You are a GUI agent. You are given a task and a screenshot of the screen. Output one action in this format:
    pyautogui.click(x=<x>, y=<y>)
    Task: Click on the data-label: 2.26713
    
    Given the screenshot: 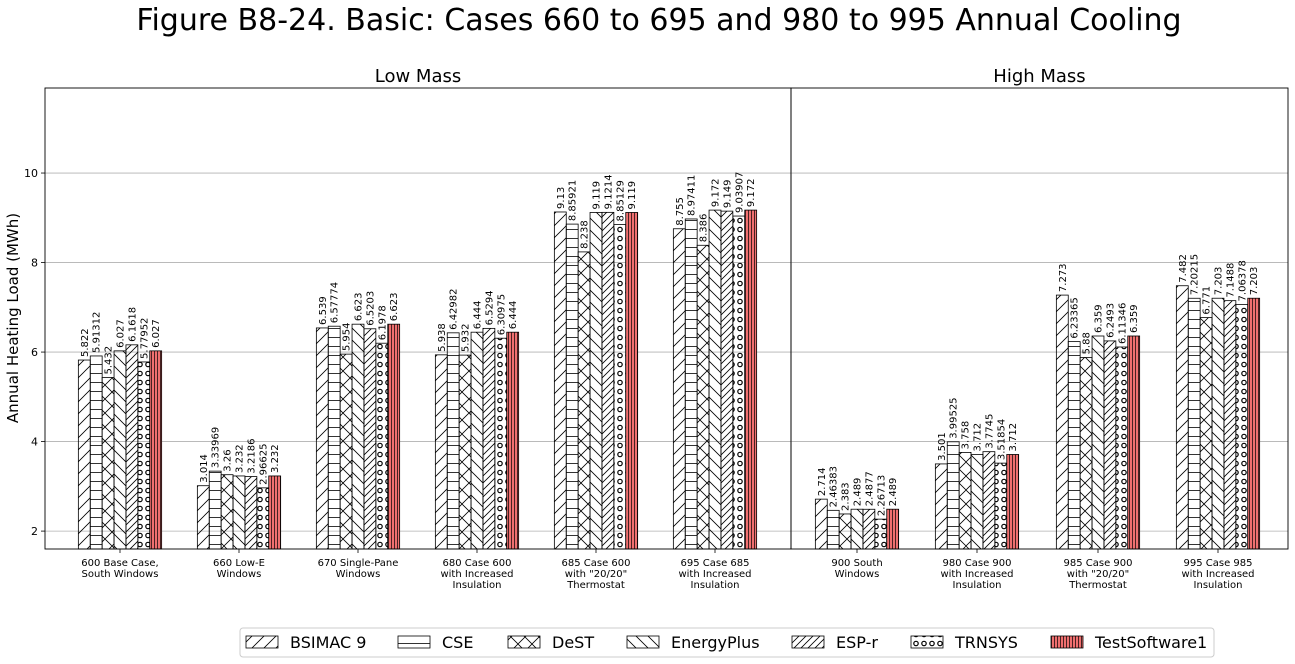 What is the action you would take?
    pyautogui.click(x=881, y=495)
    